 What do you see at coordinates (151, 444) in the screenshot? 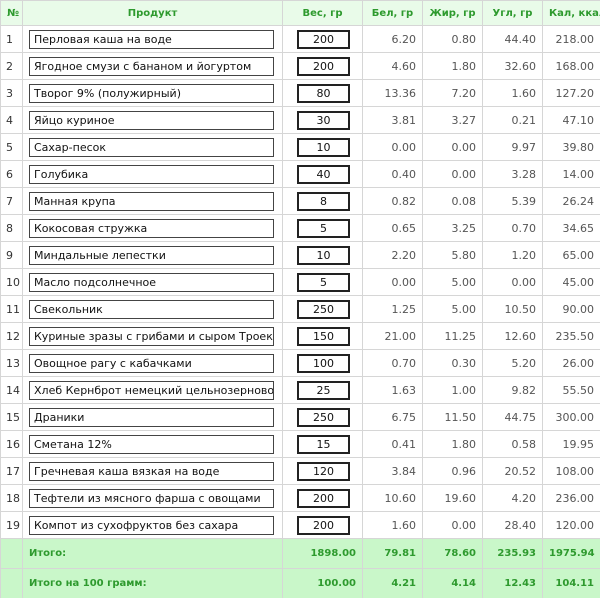
I see `product-input: Сметана 12%` at bounding box center [151, 444].